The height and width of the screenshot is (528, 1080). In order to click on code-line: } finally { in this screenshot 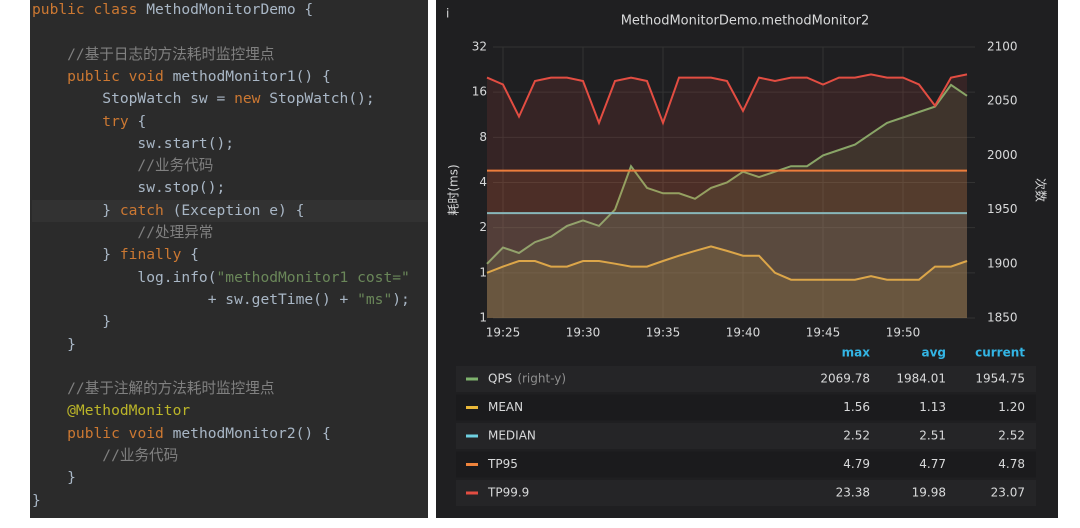, I will do `click(230, 255)`.